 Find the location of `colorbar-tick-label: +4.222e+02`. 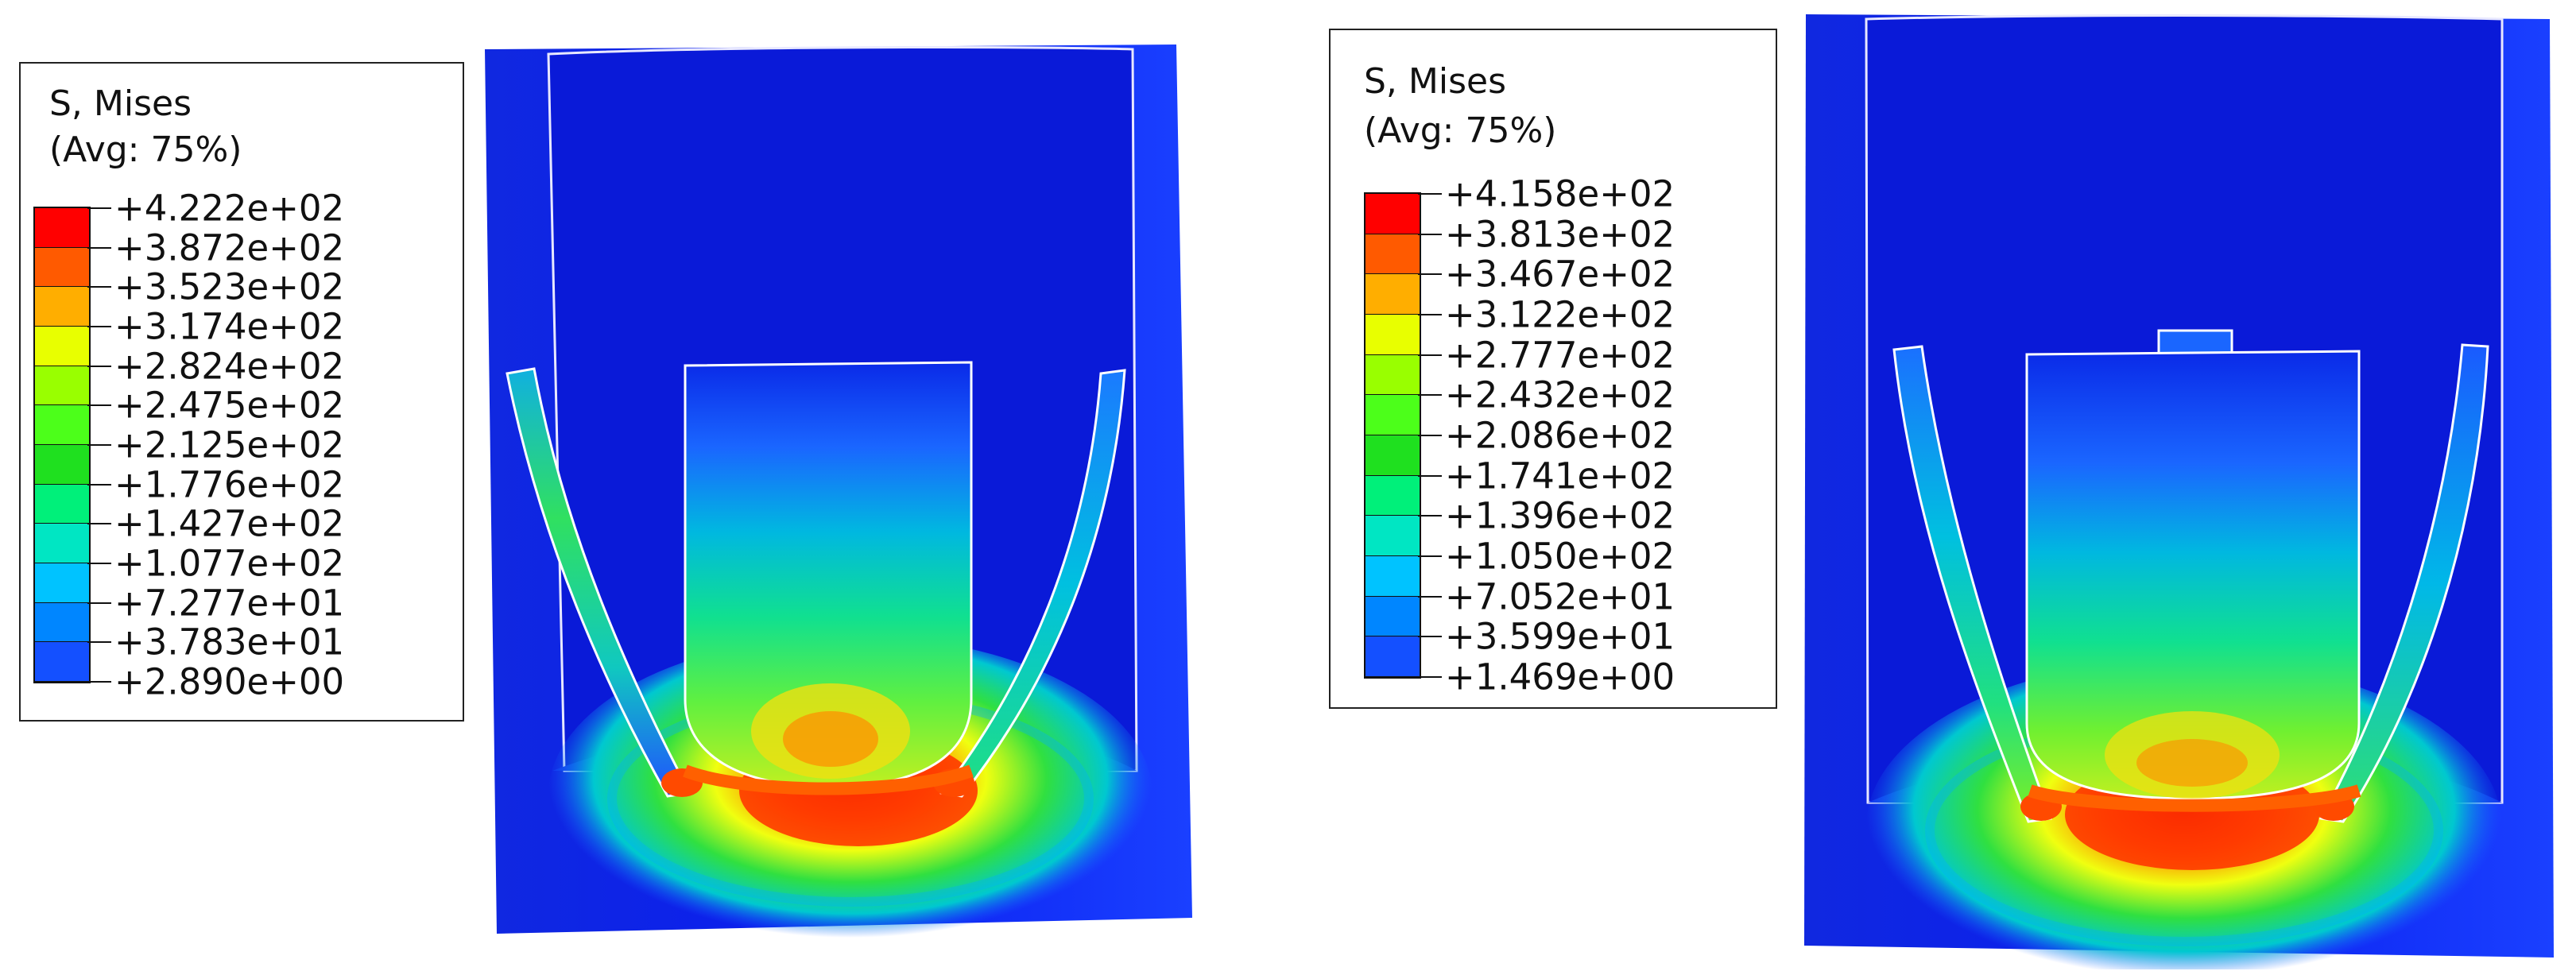

colorbar-tick-label: +4.222e+02 is located at coordinates (230, 209).